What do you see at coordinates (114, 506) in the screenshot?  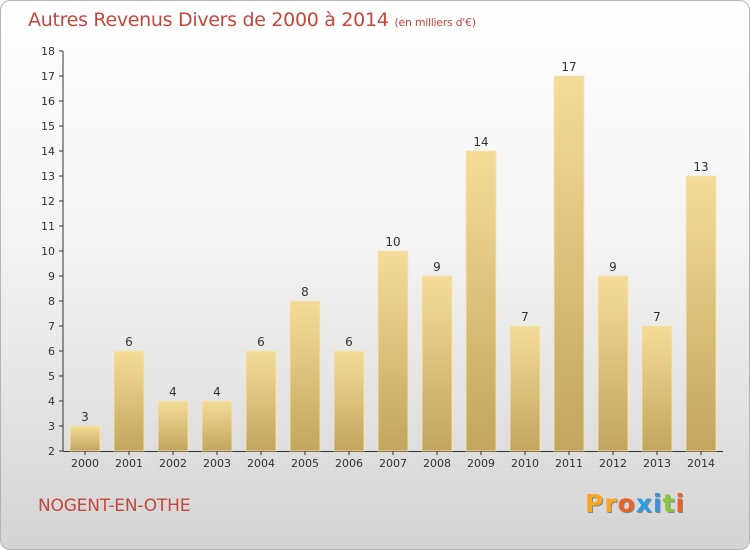 I see `location-label: NOGENT-EN-OTHE` at bounding box center [114, 506].